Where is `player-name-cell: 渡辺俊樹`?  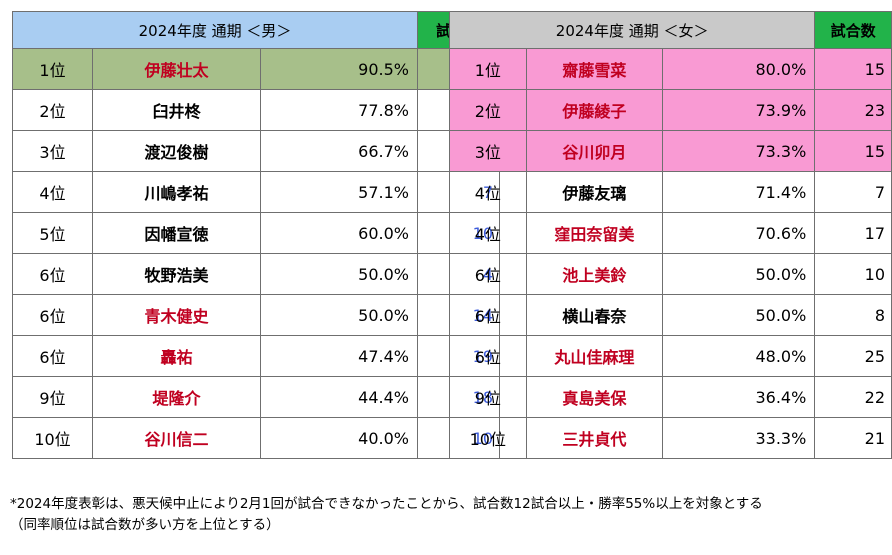
player-name-cell: 渡辺俊樹 is located at coordinates (176, 151).